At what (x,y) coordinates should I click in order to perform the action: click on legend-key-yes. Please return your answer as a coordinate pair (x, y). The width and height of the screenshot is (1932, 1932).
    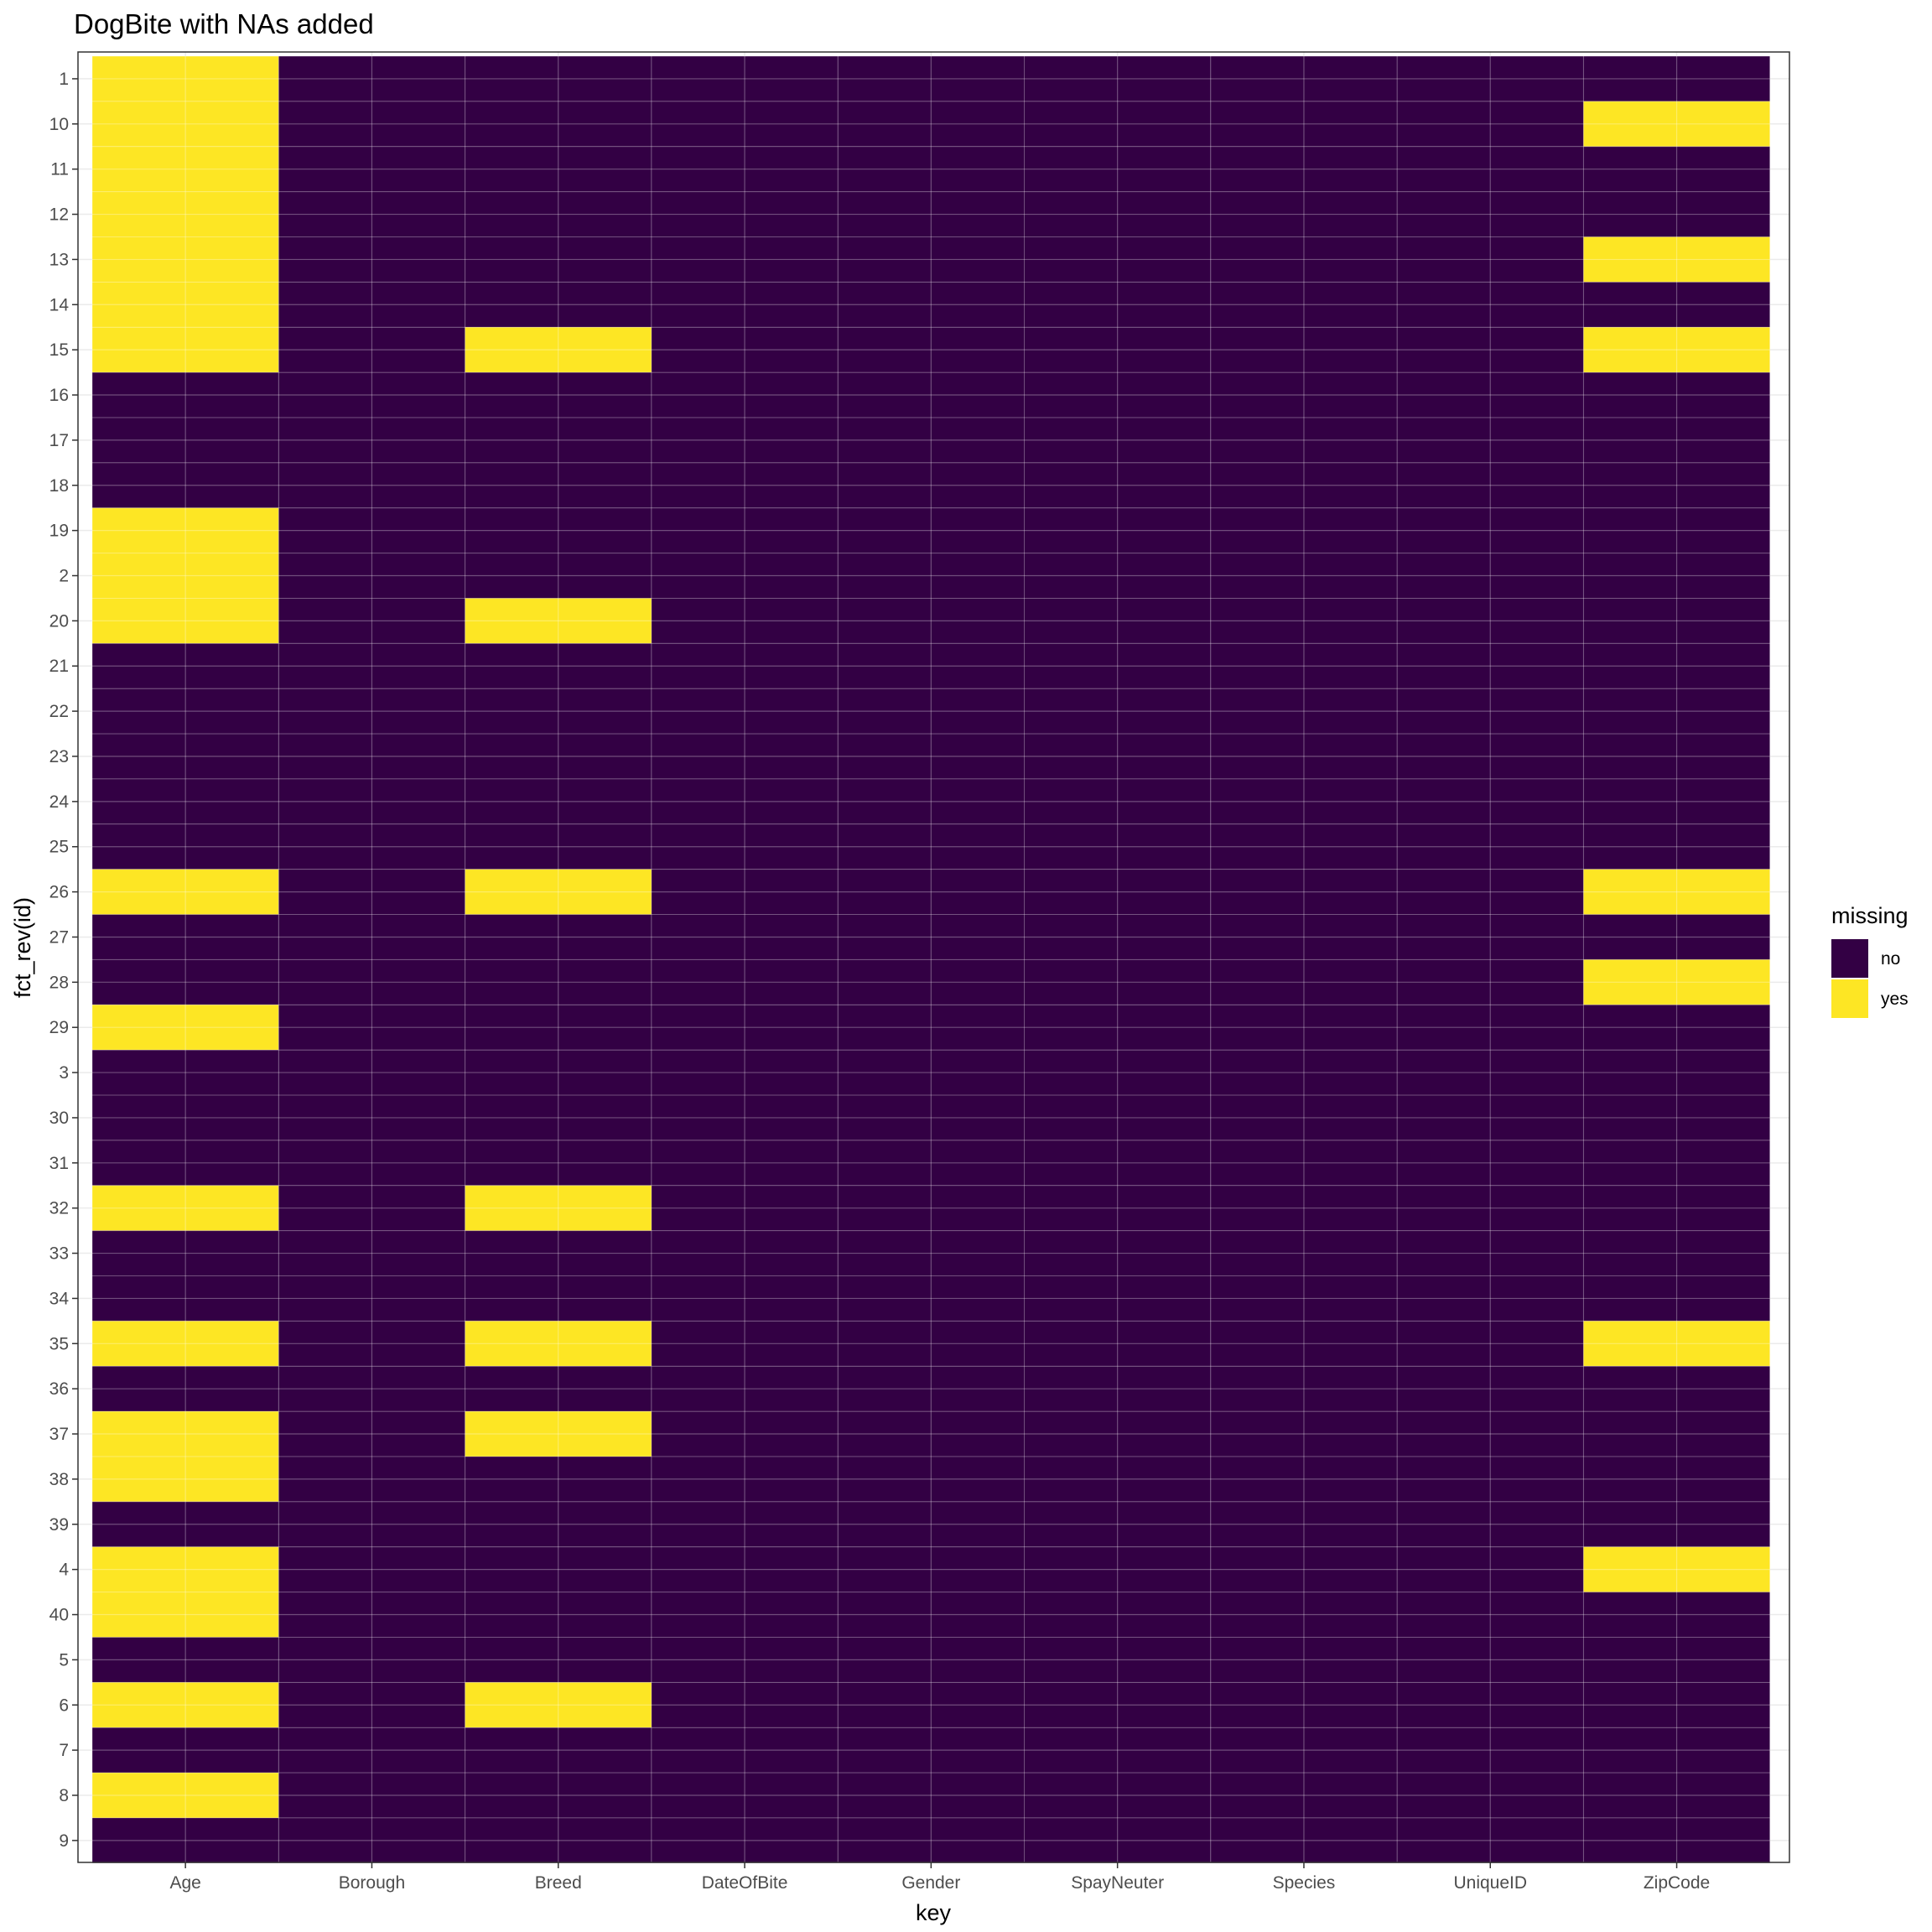
    Looking at the image, I should click on (1850, 998).